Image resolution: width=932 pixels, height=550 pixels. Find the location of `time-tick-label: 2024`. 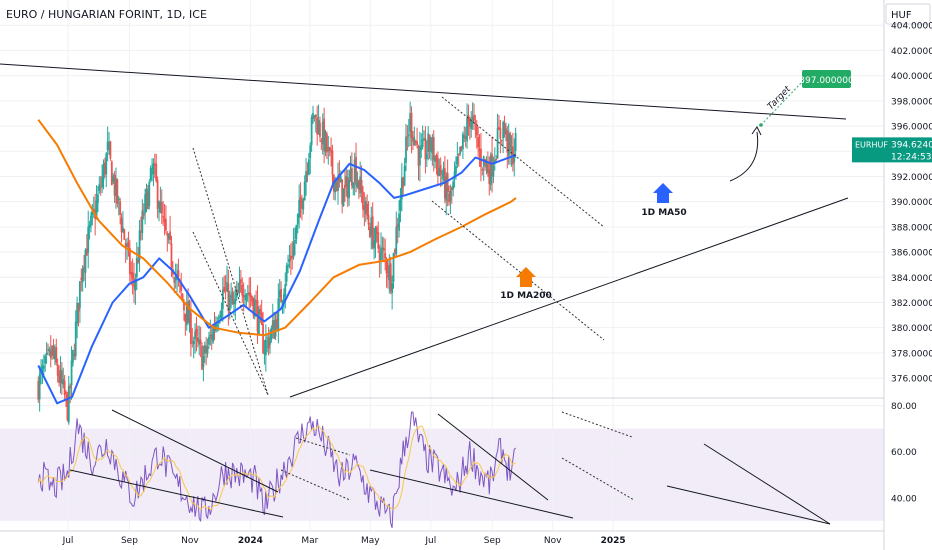

time-tick-label: 2024 is located at coordinates (250, 541).